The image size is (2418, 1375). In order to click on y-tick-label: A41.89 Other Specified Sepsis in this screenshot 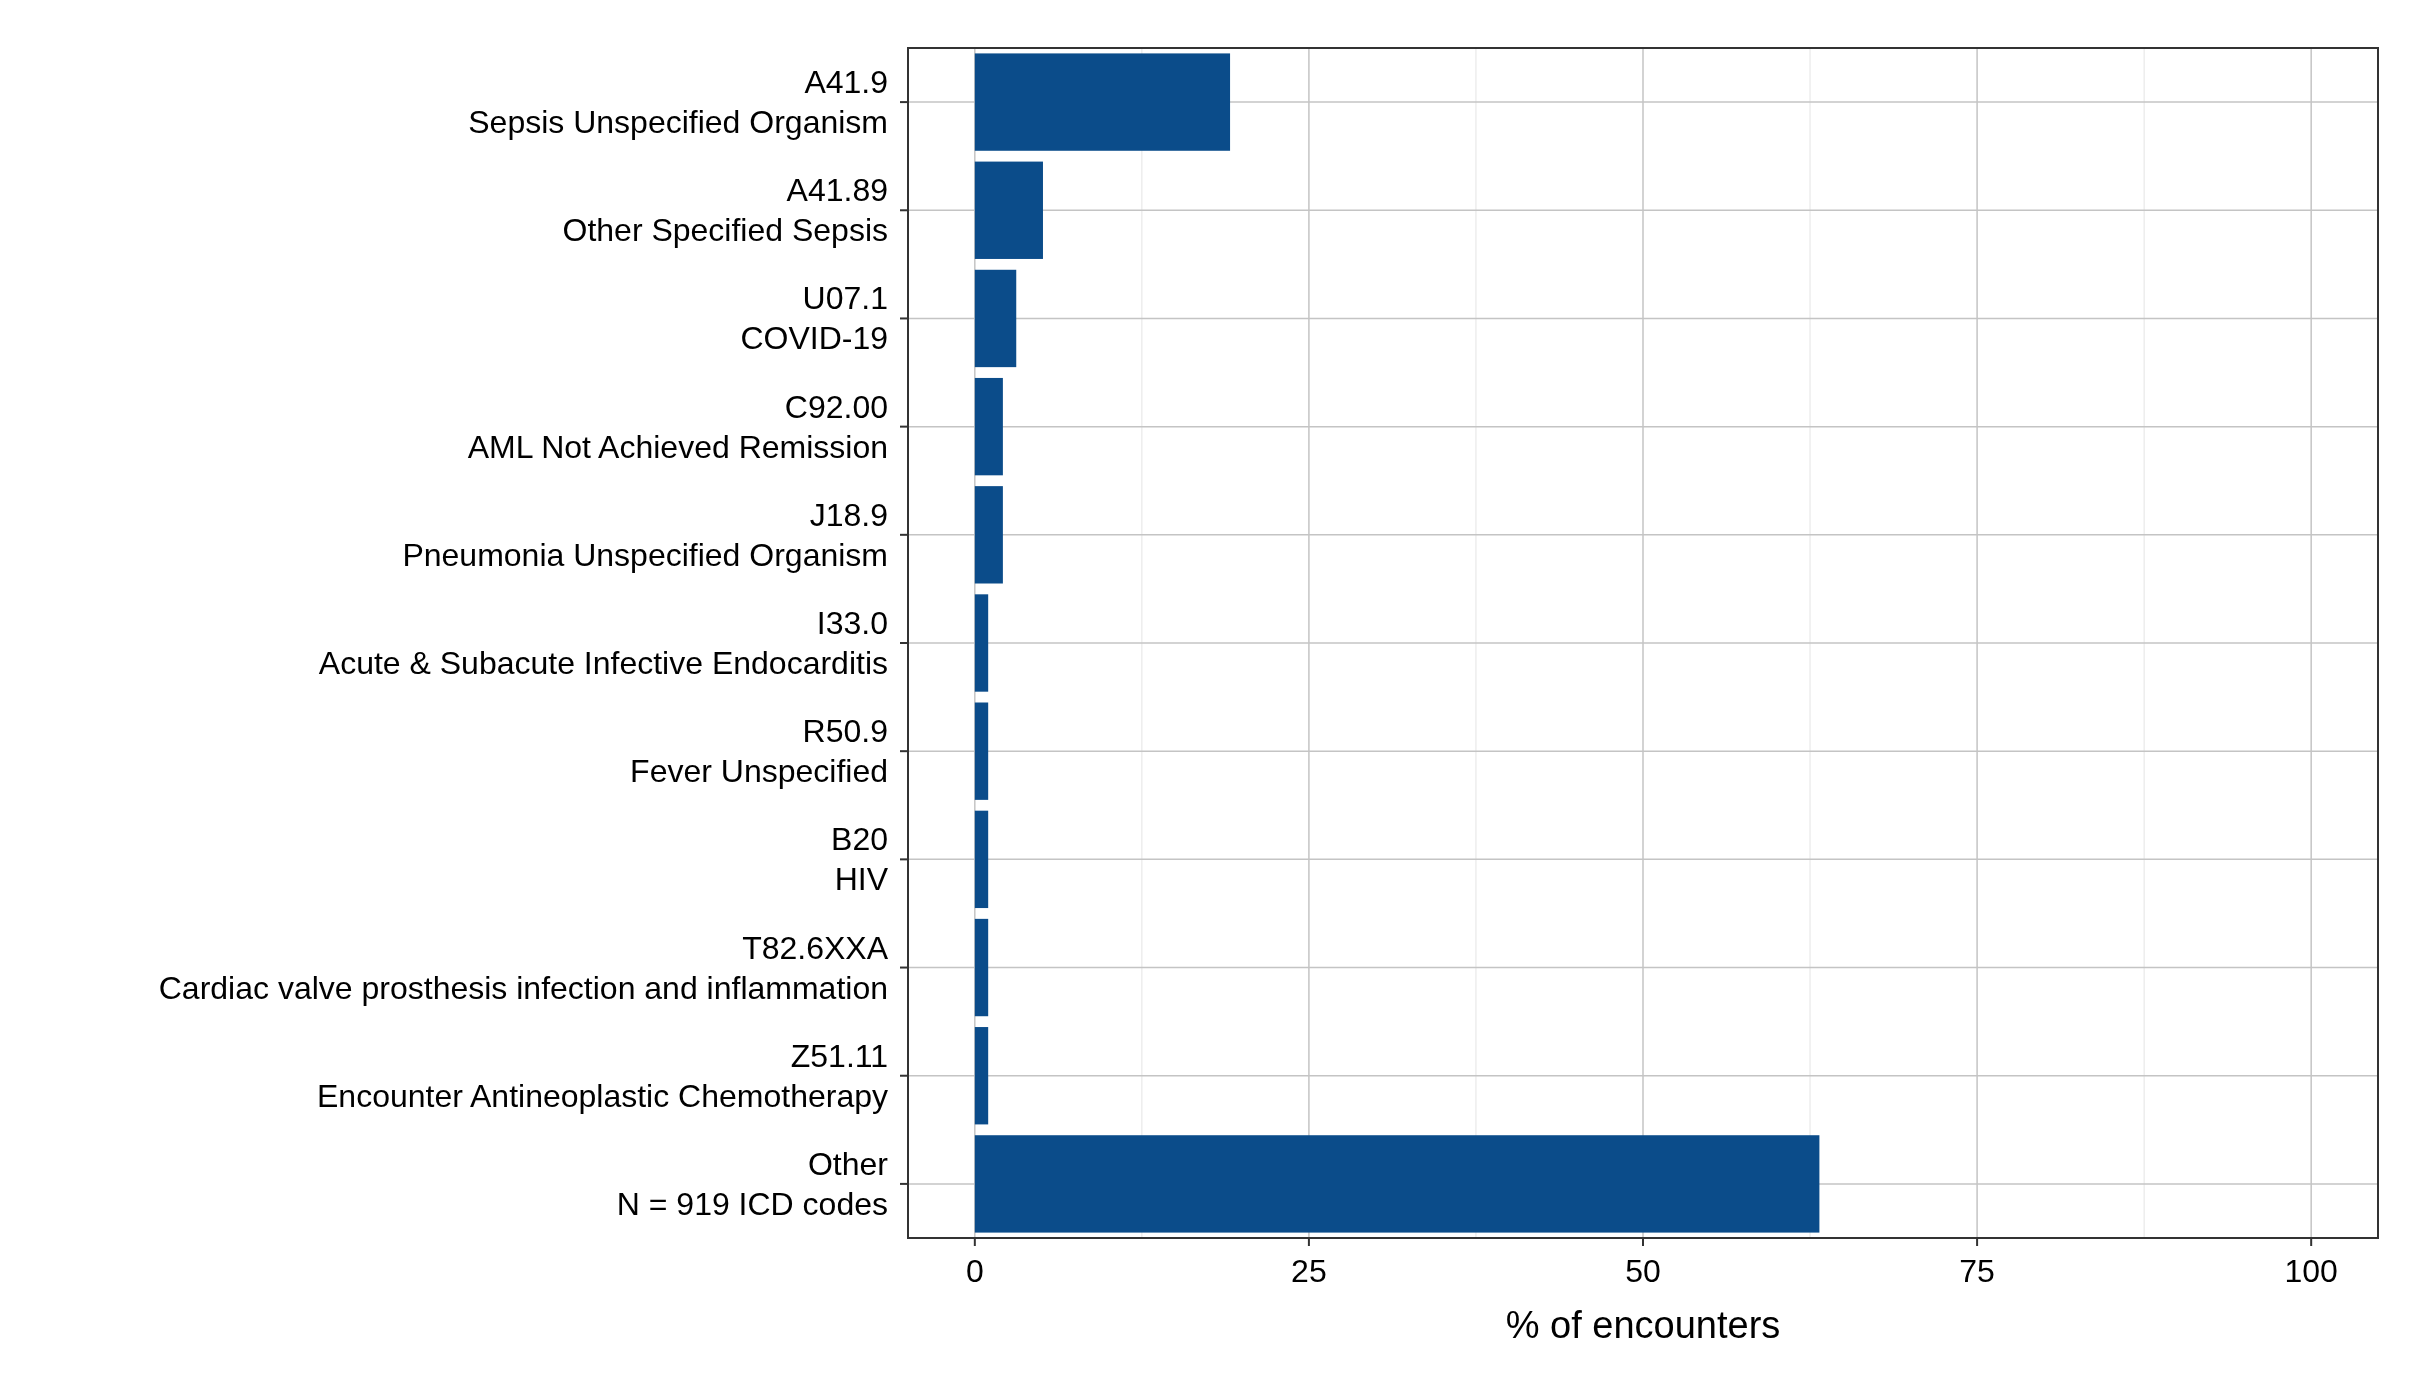, I will do `click(725, 210)`.